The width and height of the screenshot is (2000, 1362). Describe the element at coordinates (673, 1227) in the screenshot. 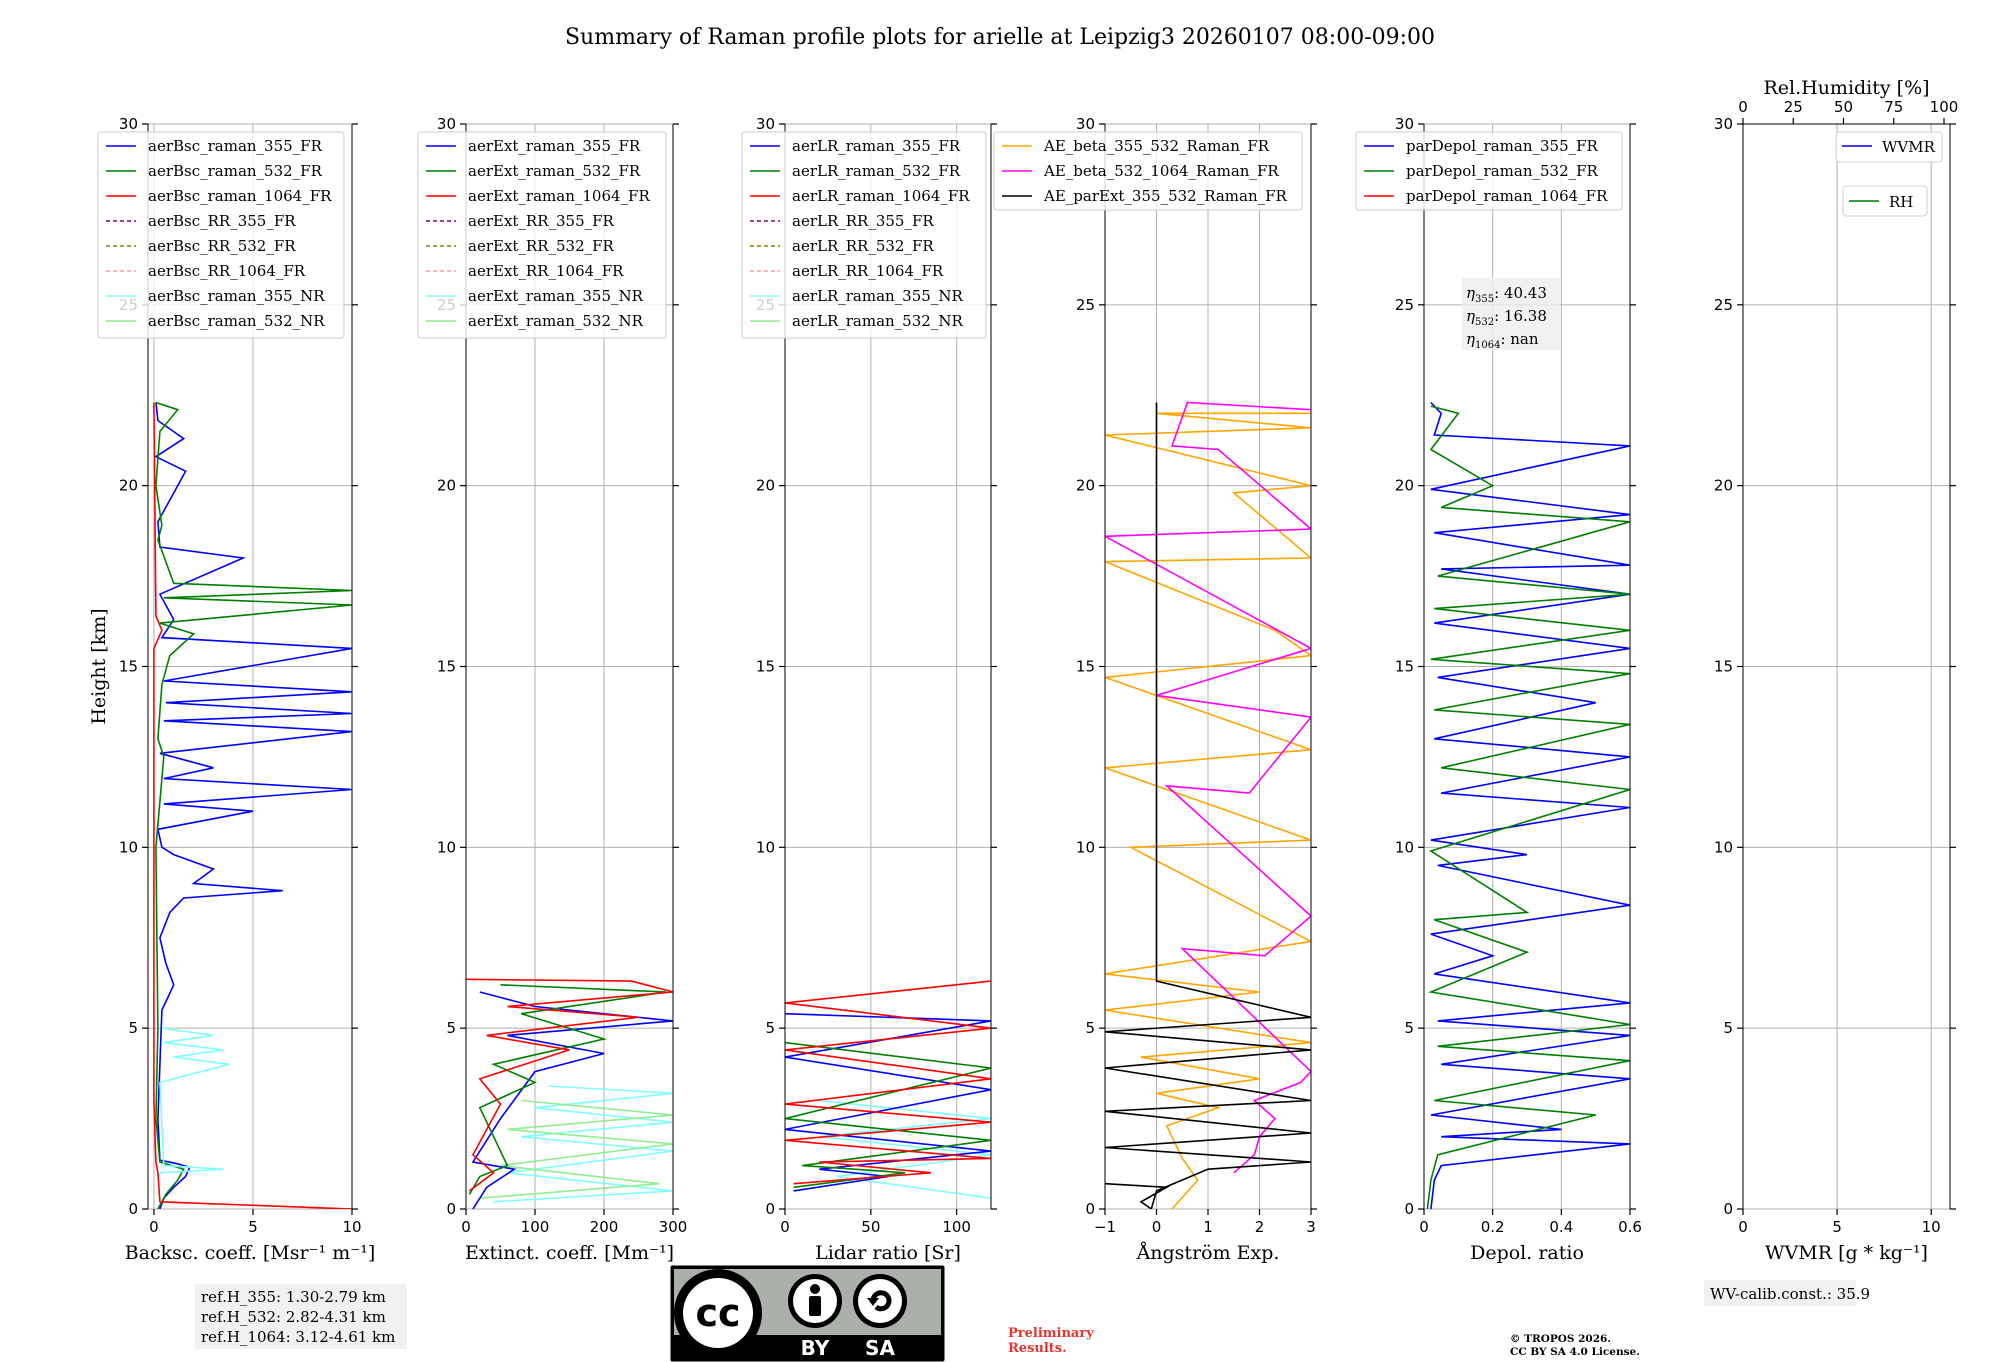

I see `x-tick-label: 300` at that location.